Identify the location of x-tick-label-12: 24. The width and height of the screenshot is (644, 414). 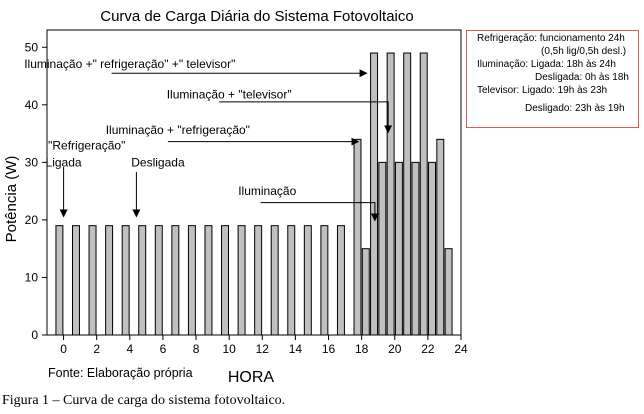
(461, 349).